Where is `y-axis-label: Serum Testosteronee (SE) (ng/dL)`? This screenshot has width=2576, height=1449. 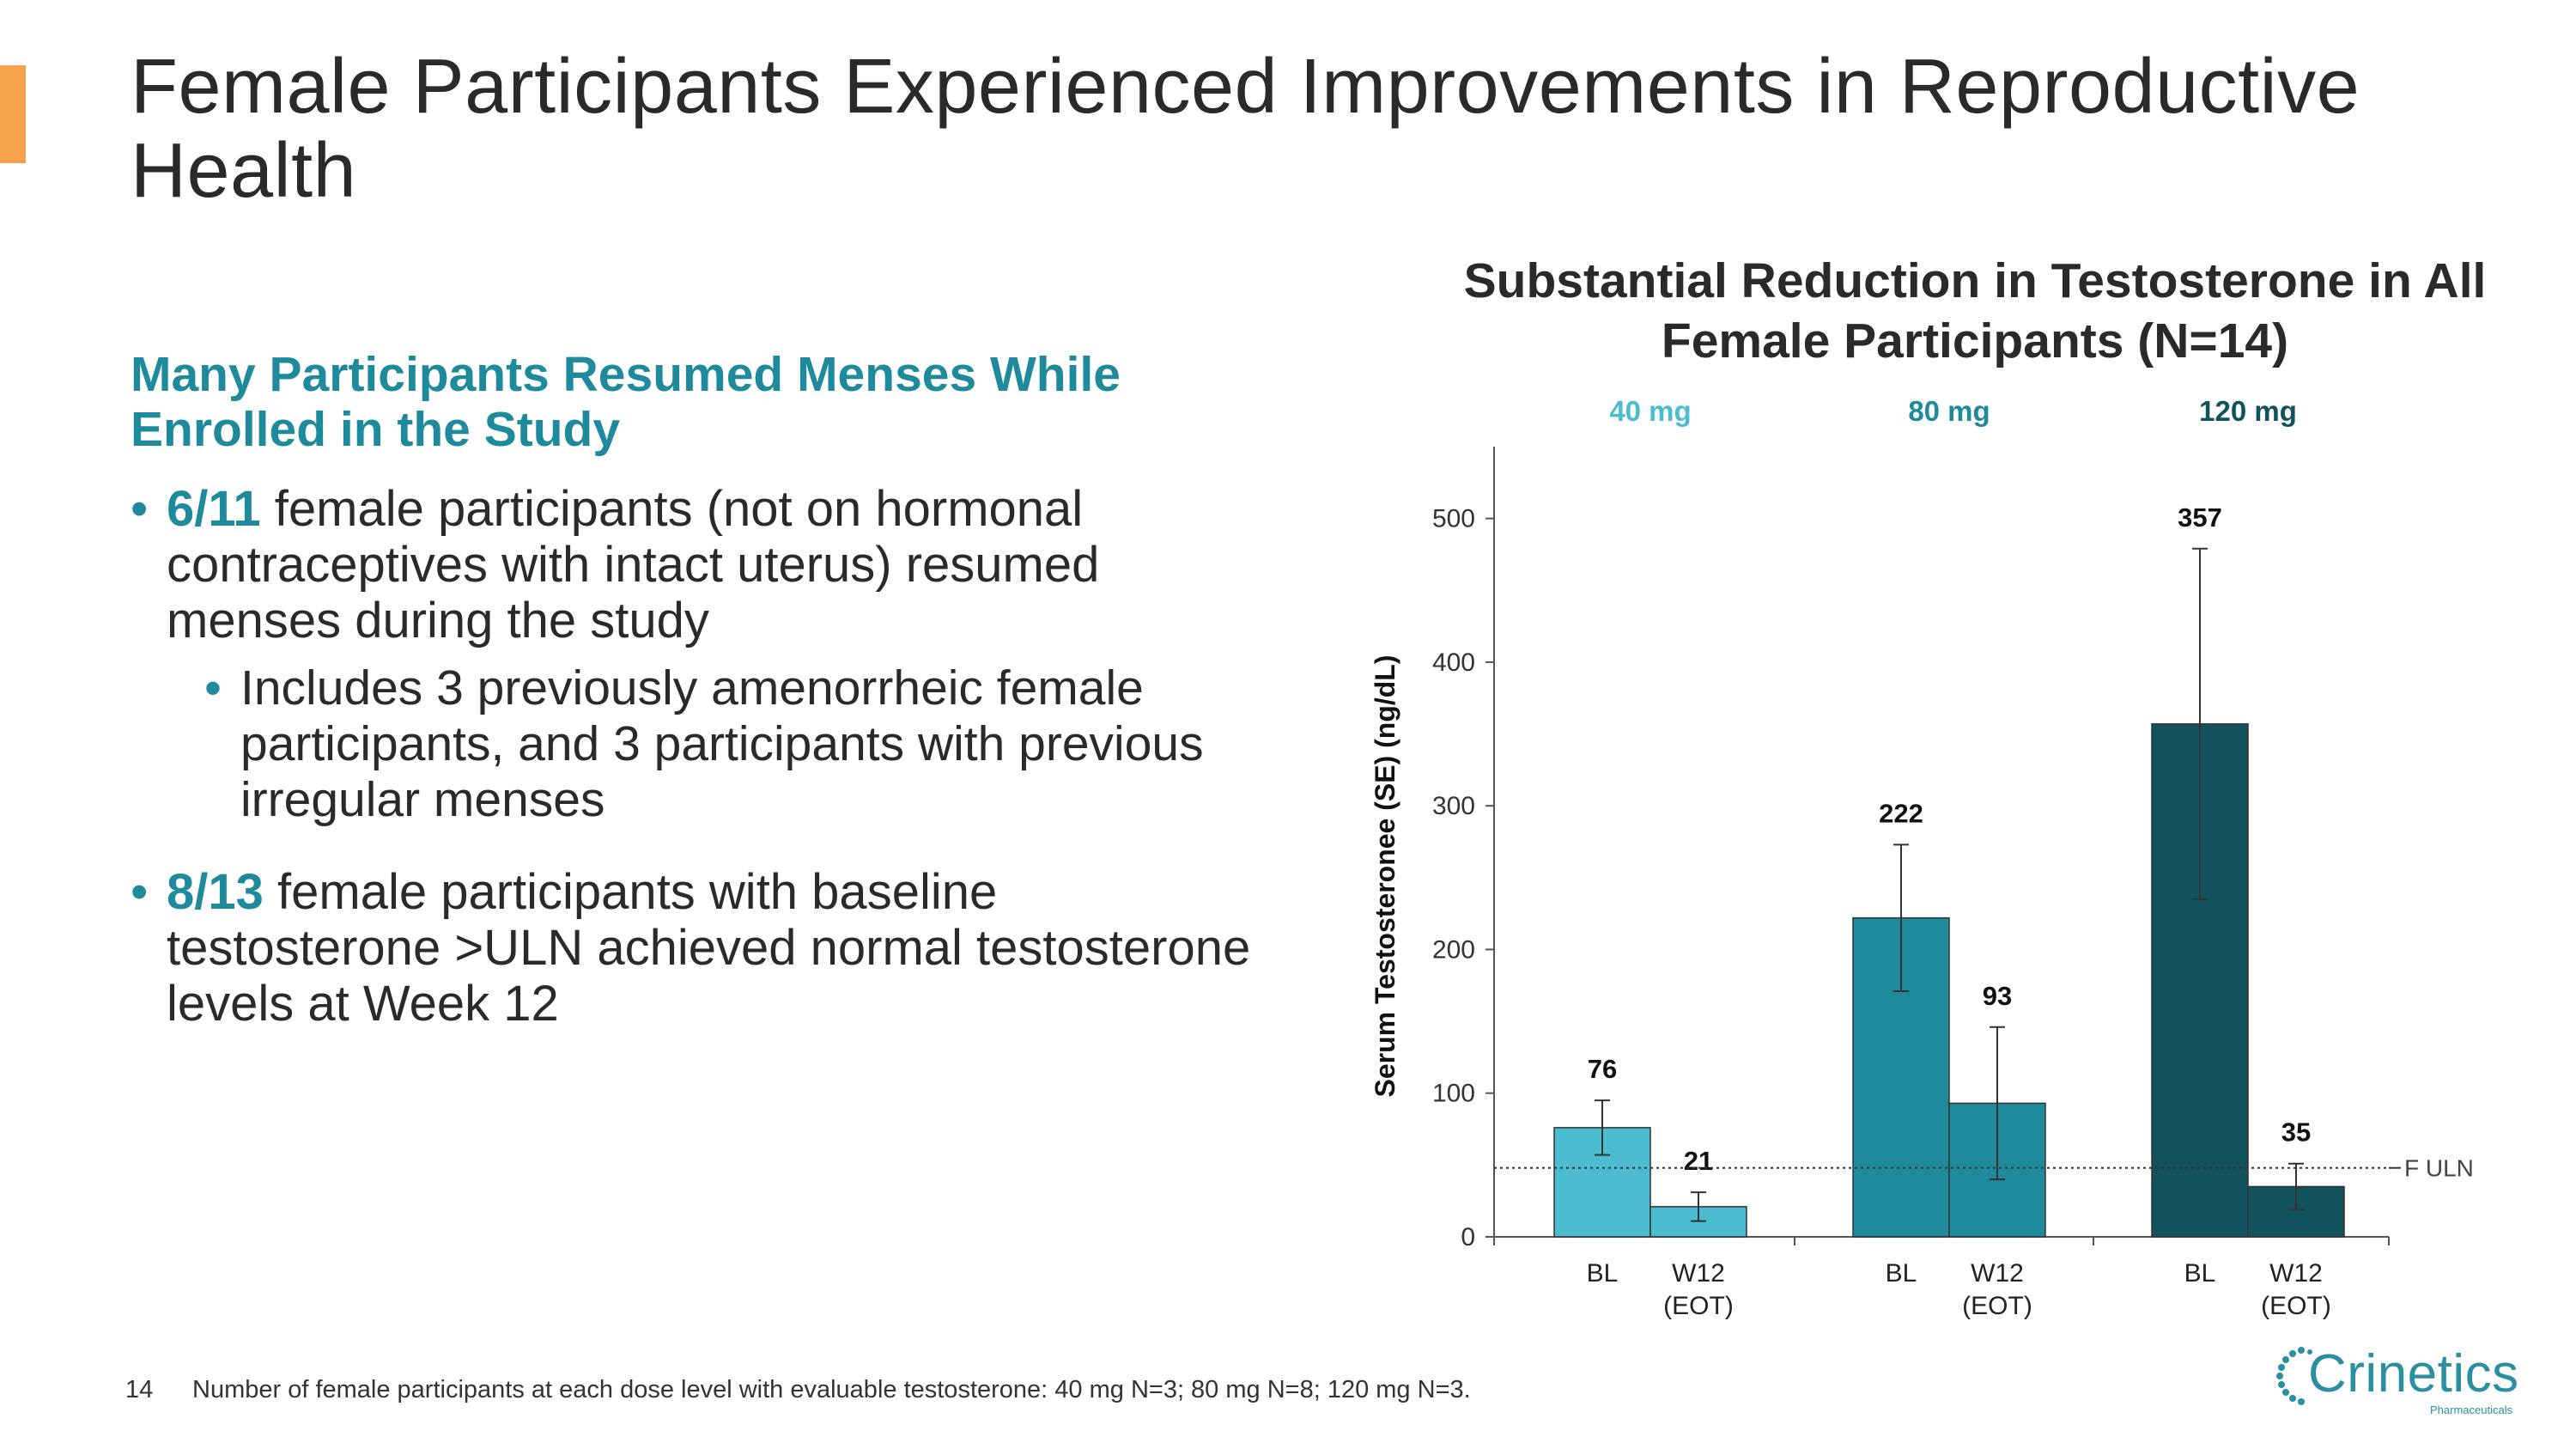
y-axis-label: Serum Testosteronee (SE) (ng/dL) is located at coordinates (1385, 875).